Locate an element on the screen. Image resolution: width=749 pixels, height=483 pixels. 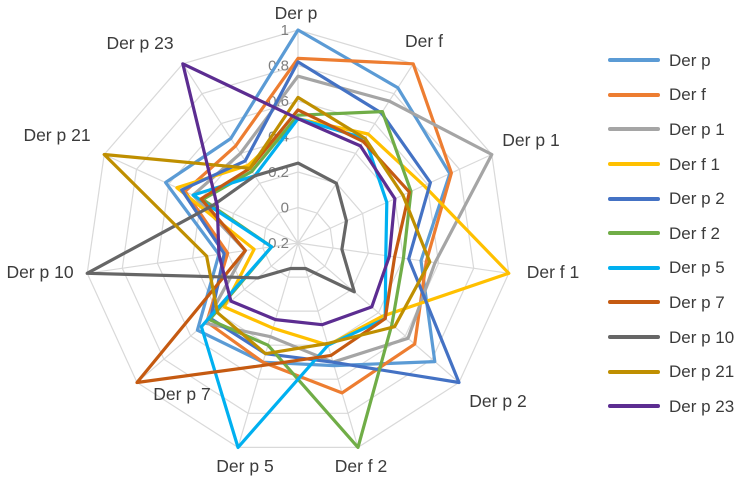
legend-item-der-f: Der f is located at coordinates (671, 95).